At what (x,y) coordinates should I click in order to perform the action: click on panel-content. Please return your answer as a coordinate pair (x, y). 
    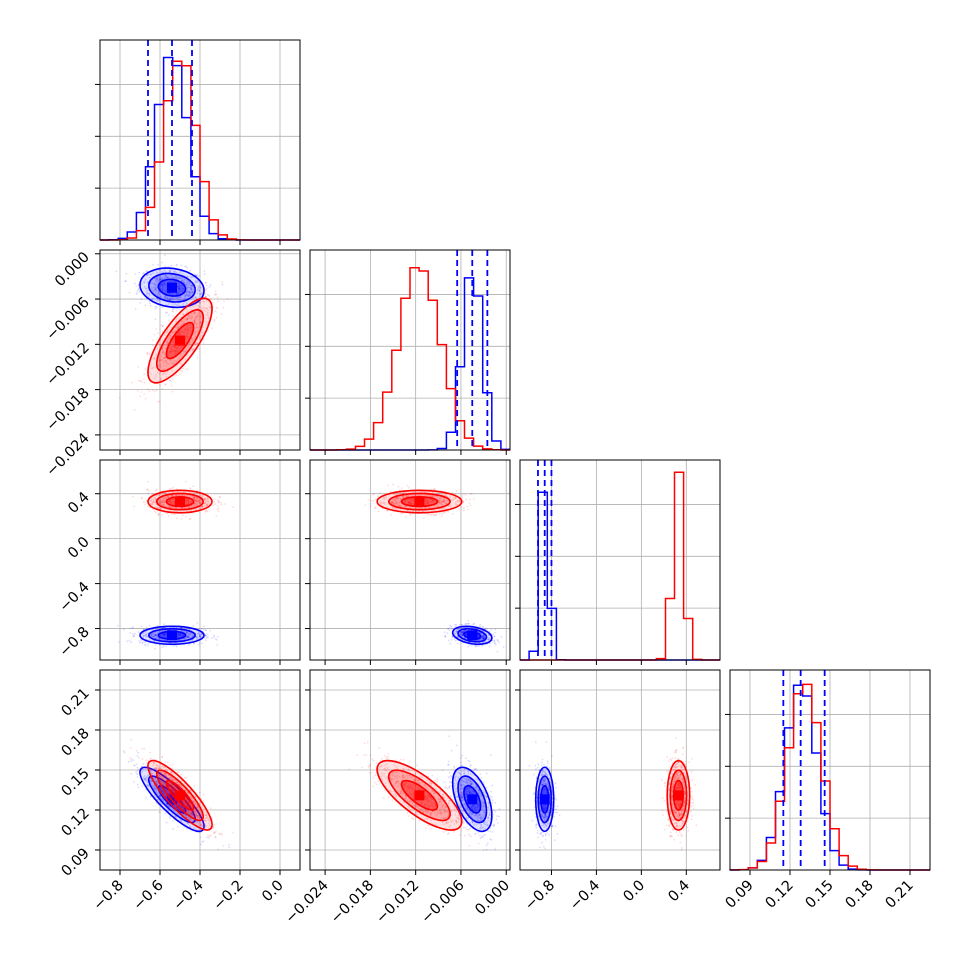
    Looking at the image, I should click on (172, 332).